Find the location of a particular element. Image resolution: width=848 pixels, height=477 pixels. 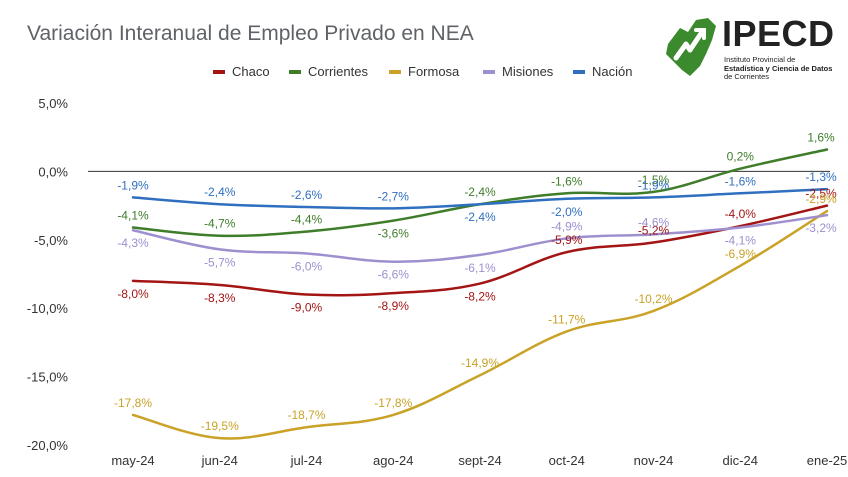

data-label: -6,9% is located at coordinates (741, 254).